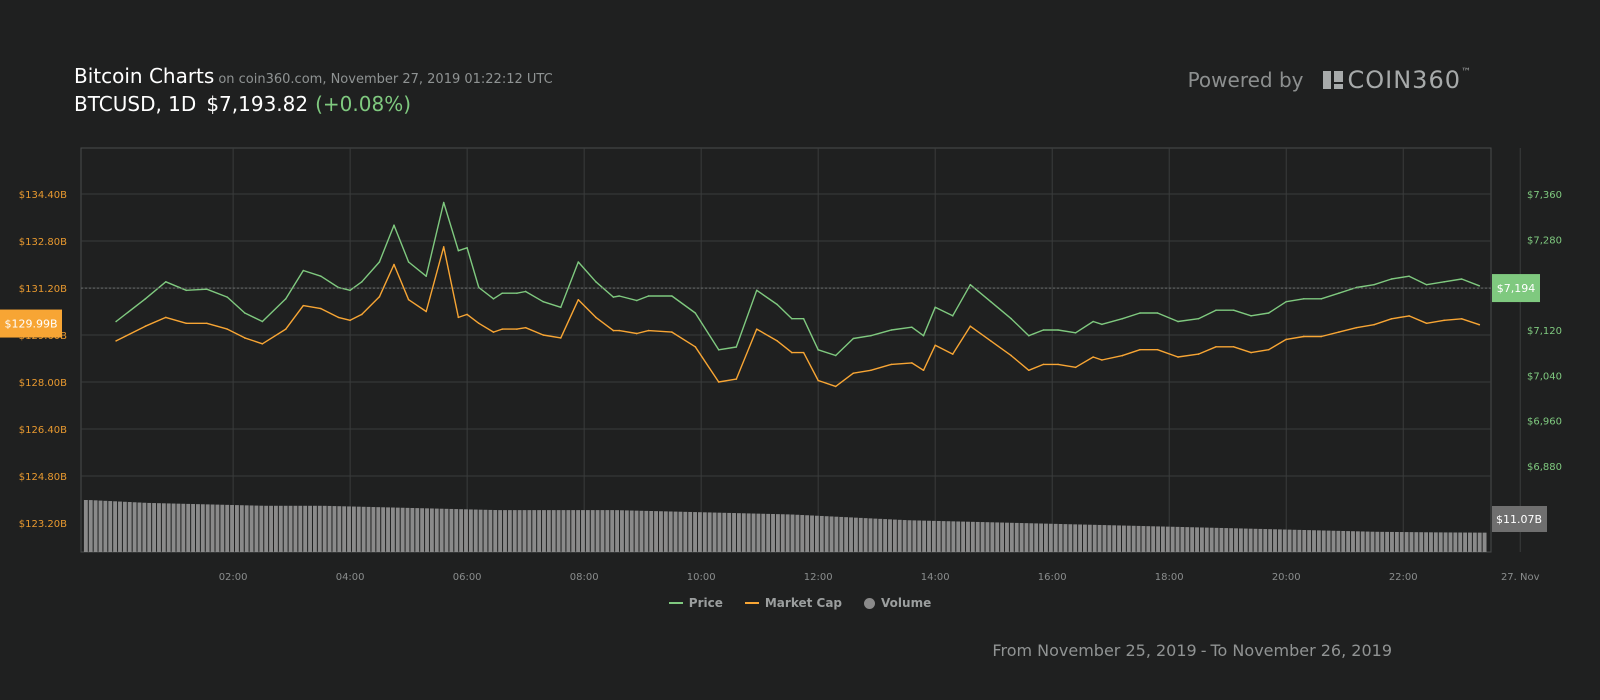 The height and width of the screenshot is (700, 1600). Describe the element at coordinates (43, 430) in the screenshot. I see `left-axis-tick: $126.40B` at that location.